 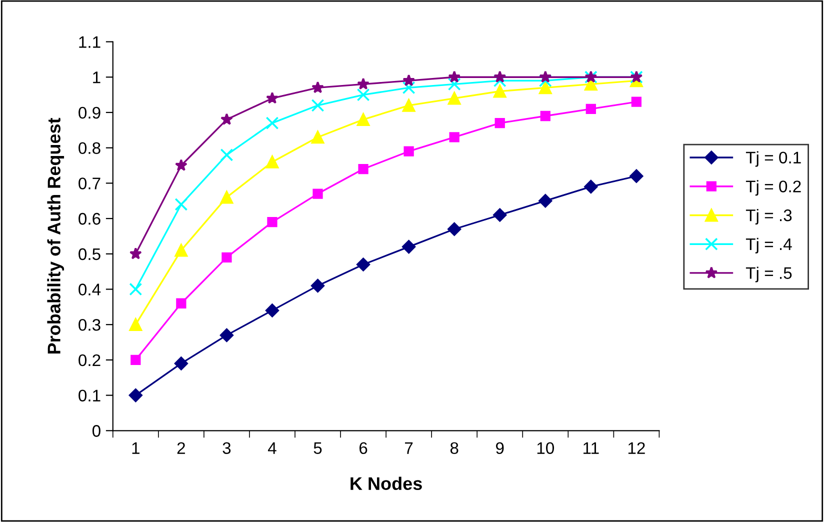 I want to click on y-tick-label: 1, so click(x=96, y=78).